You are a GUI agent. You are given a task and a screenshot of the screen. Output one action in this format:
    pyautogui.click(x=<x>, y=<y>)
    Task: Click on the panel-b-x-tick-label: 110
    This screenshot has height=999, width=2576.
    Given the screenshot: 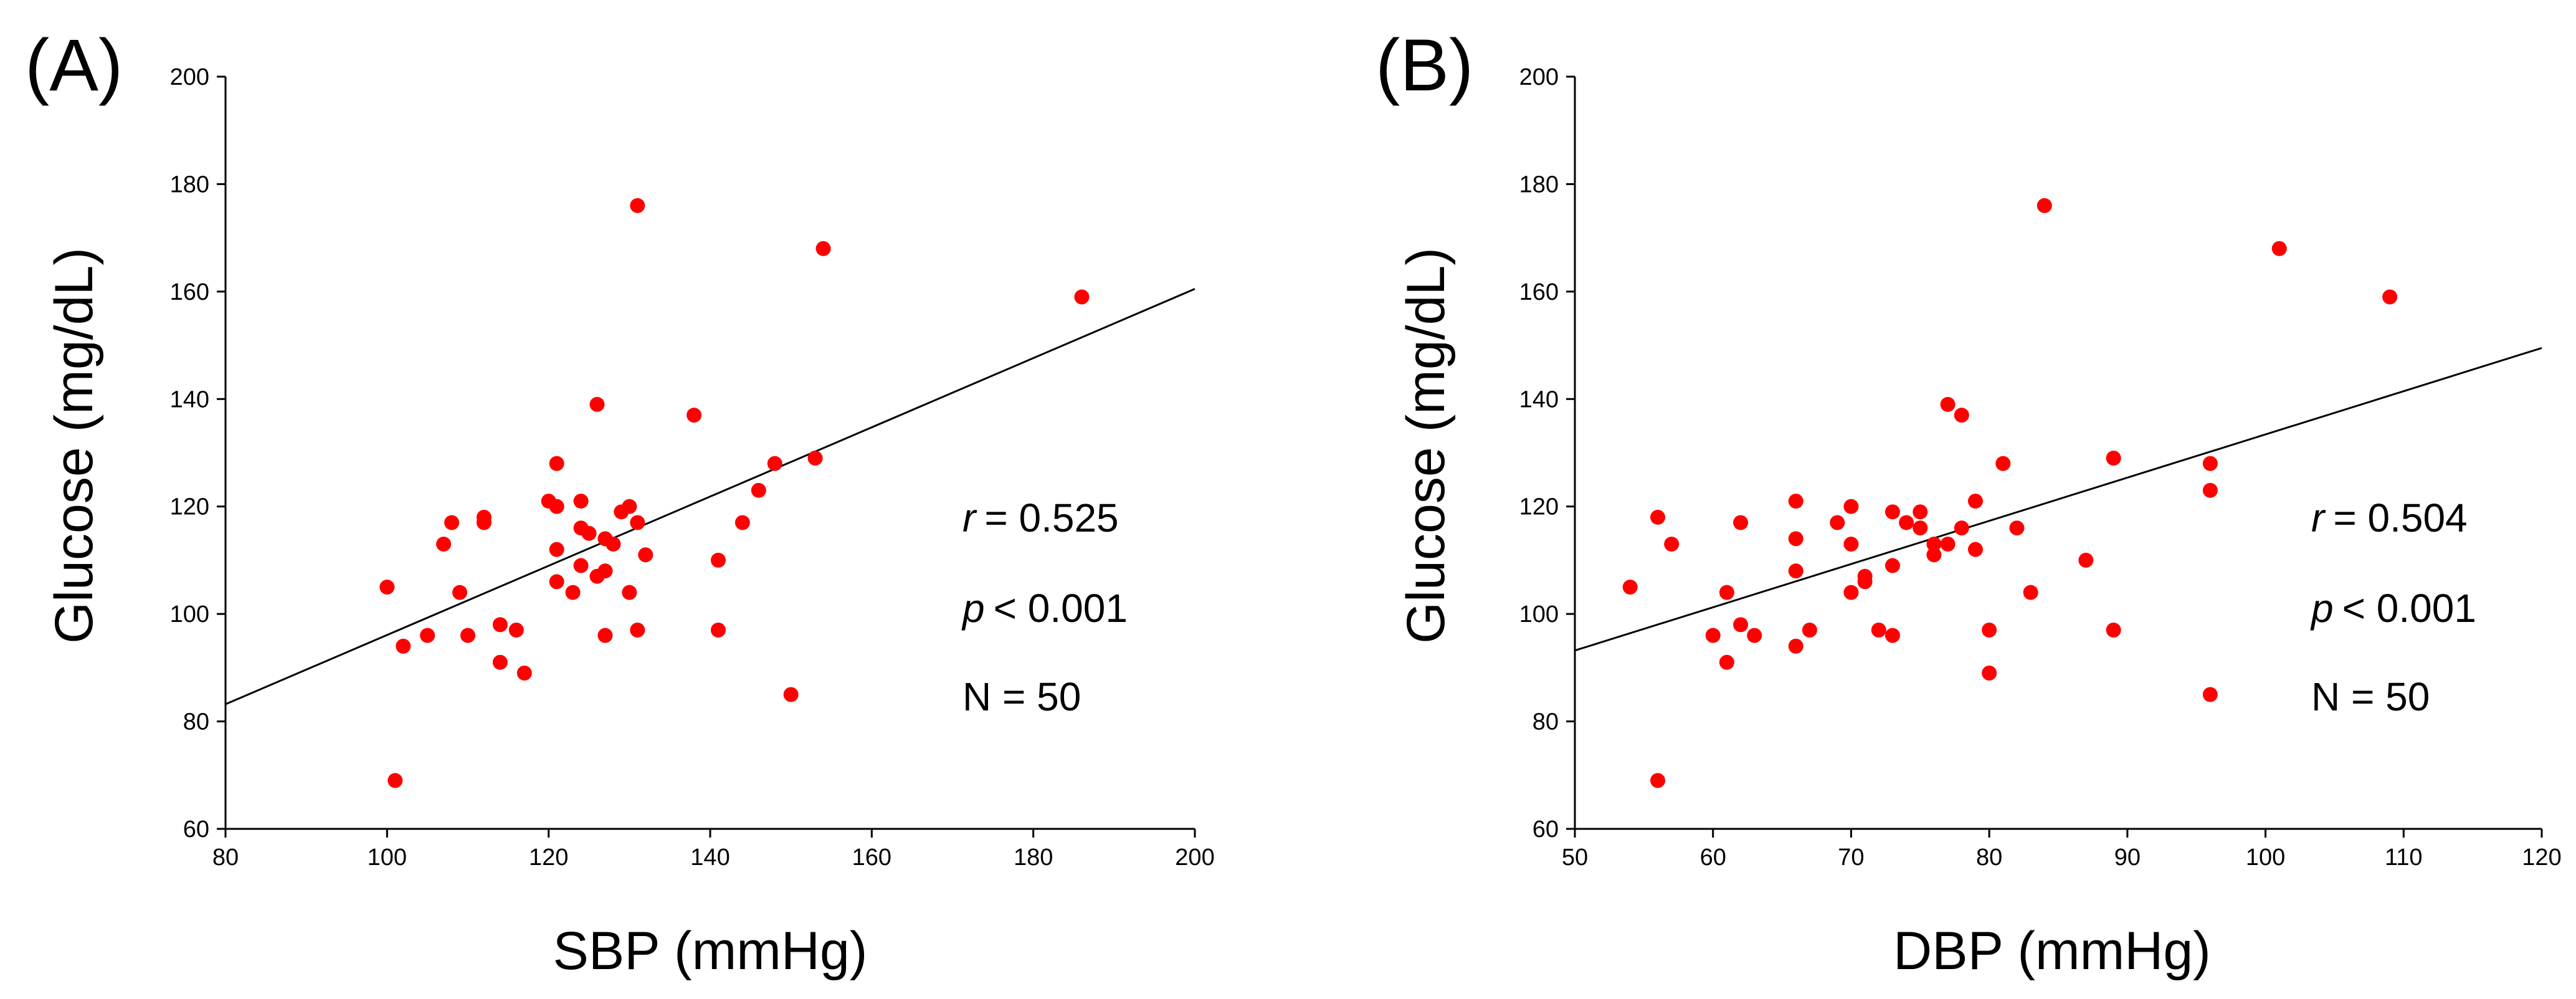 What is the action you would take?
    pyautogui.click(x=2404, y=857)
    